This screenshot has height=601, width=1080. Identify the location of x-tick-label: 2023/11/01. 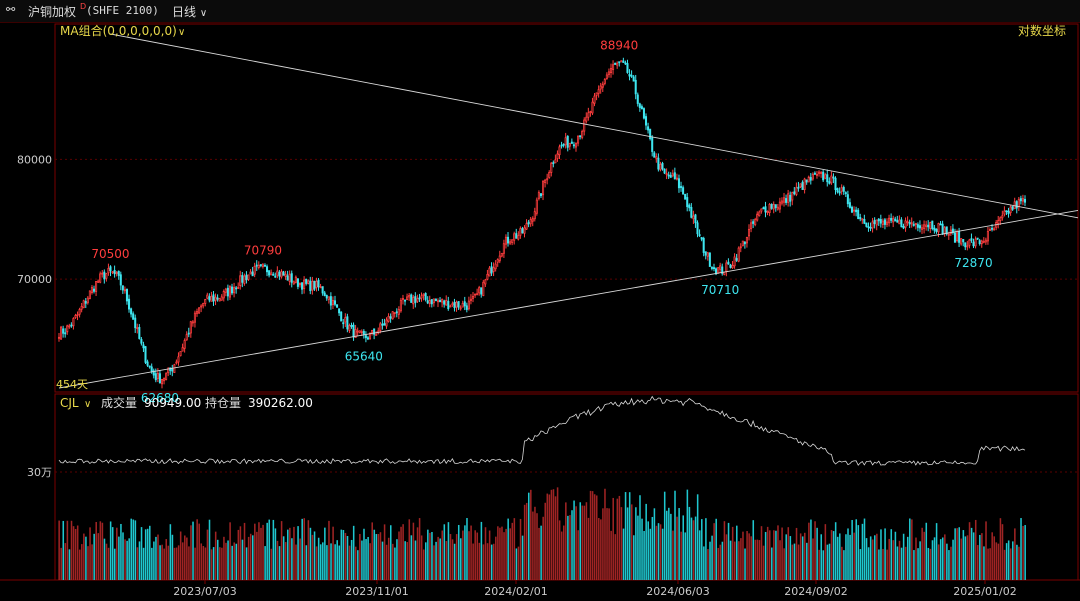
(376, 591).